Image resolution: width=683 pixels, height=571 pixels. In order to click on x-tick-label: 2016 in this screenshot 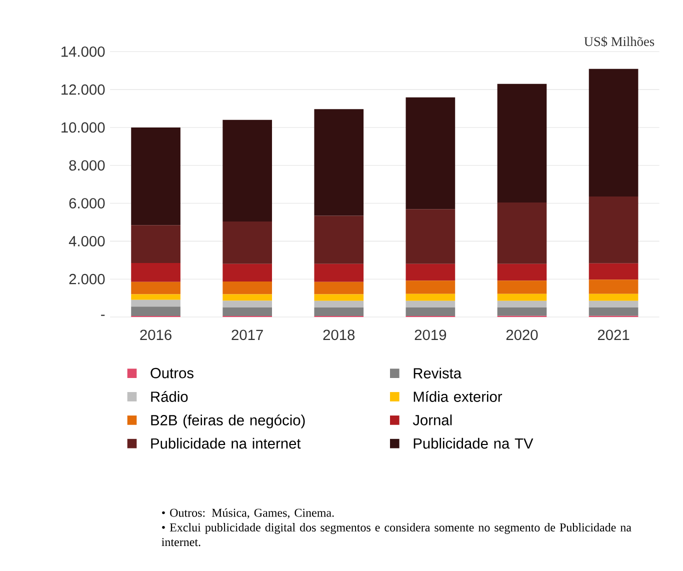, I will do `click(156, 335)`.